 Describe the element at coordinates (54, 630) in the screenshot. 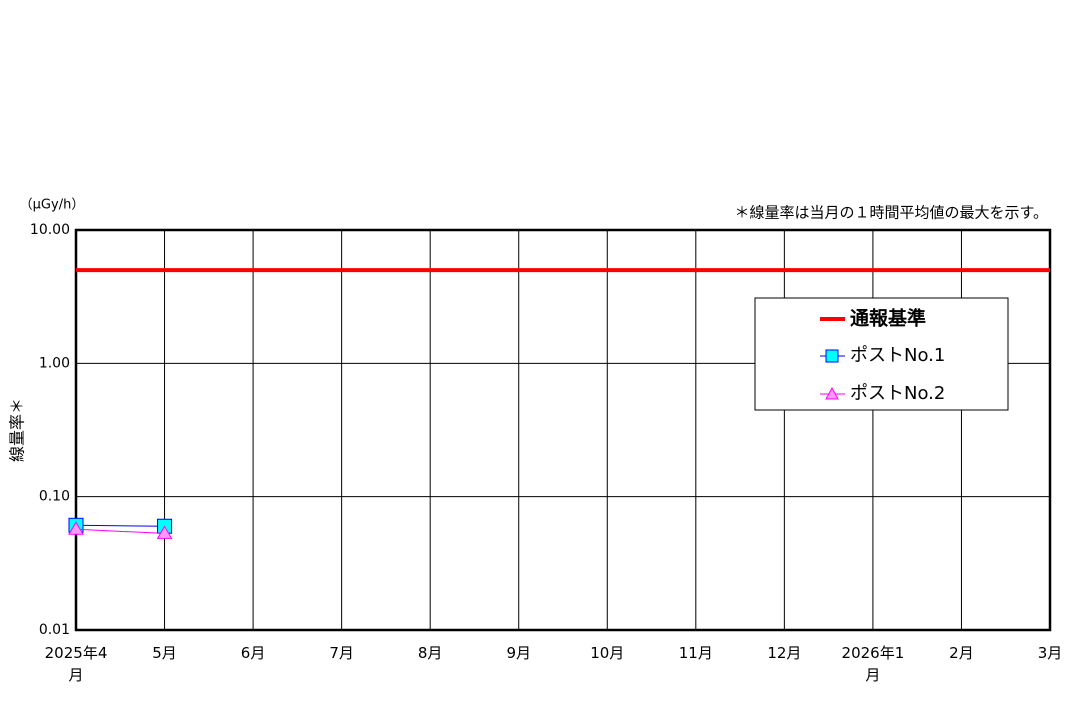

I see `y-tick-label: 0.01` at that location.